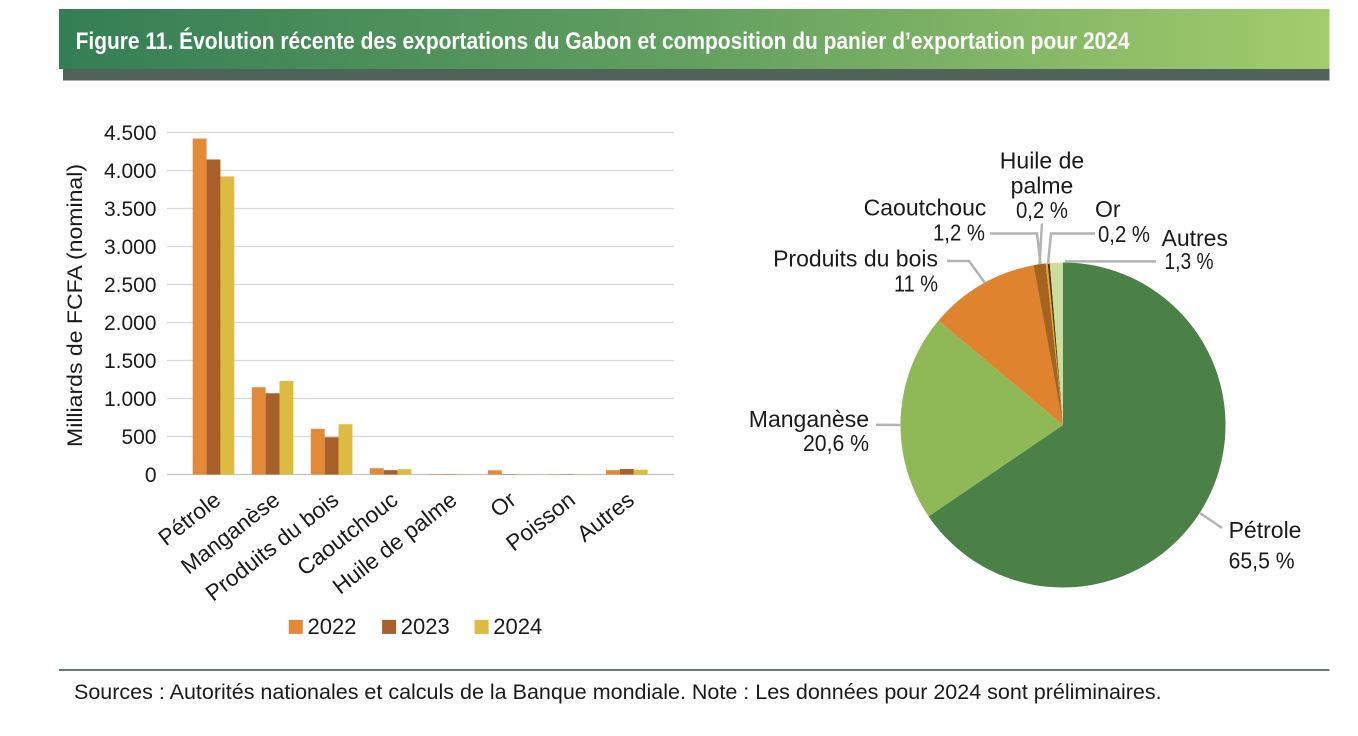 This screenshot has width=1358, height=736. Describe the element at coordinates (425, 626) in the screenshot. I see `svg-text: 2023` at that location.